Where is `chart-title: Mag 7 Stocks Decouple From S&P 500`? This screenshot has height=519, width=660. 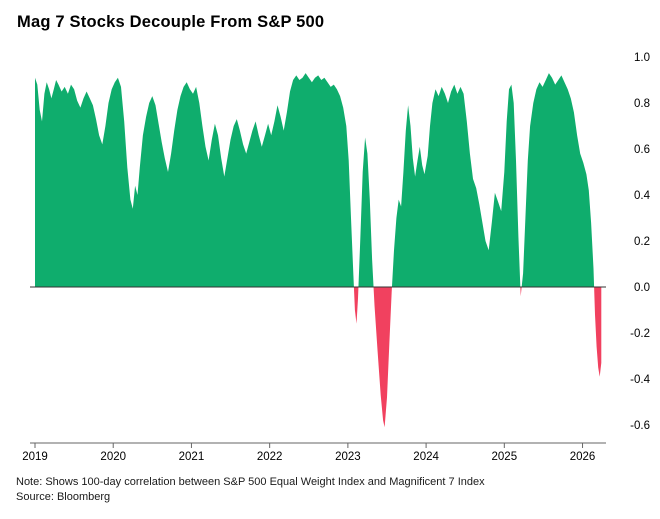 chart-title: Mag 7 Stocks Decouple From S&P 500 is located at coordinates (171, 22).